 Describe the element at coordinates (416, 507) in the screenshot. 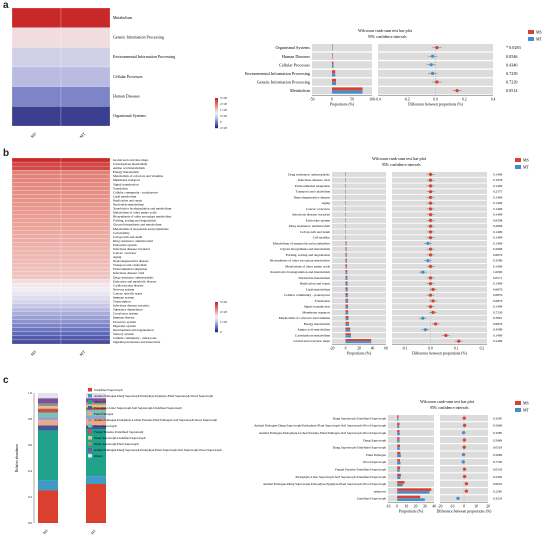

I see `c-left-tick: 20` at that location.